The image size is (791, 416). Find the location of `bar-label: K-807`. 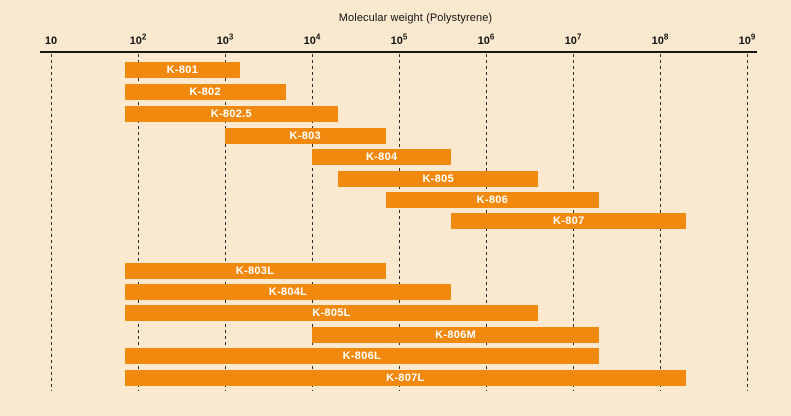

bar-label: K-807 is located at coordinates (569, 221).